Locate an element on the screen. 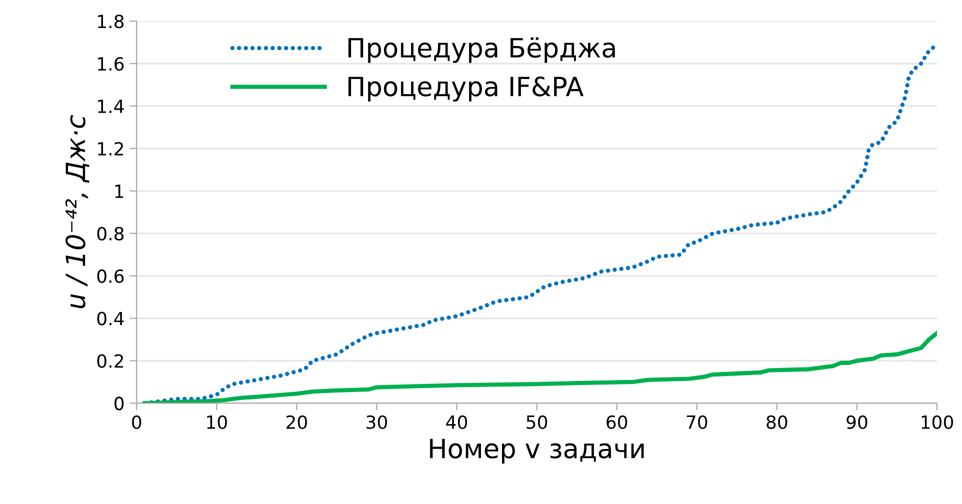 The height and width of the screenshot is (504, 962). y-tick-label: 1 is located at coordinates (119, 191).